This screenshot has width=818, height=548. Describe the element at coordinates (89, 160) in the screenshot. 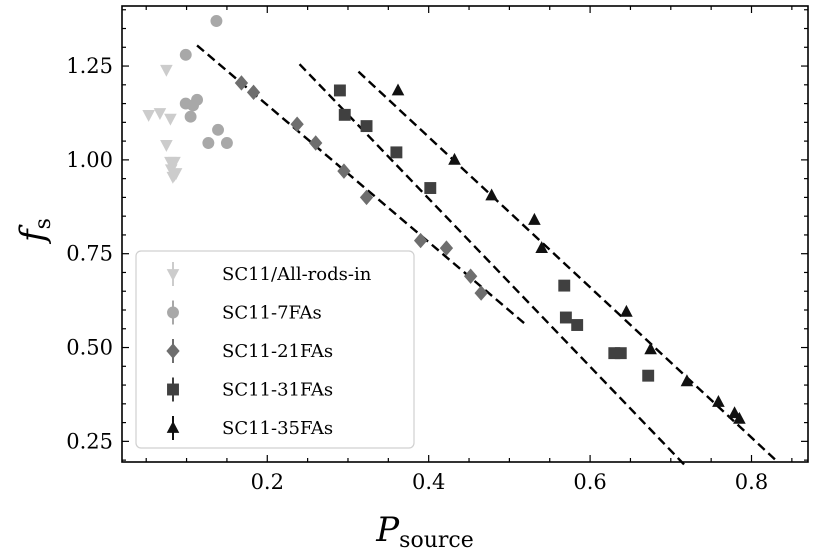

I see `y-tick-label: 1.00` at that location.